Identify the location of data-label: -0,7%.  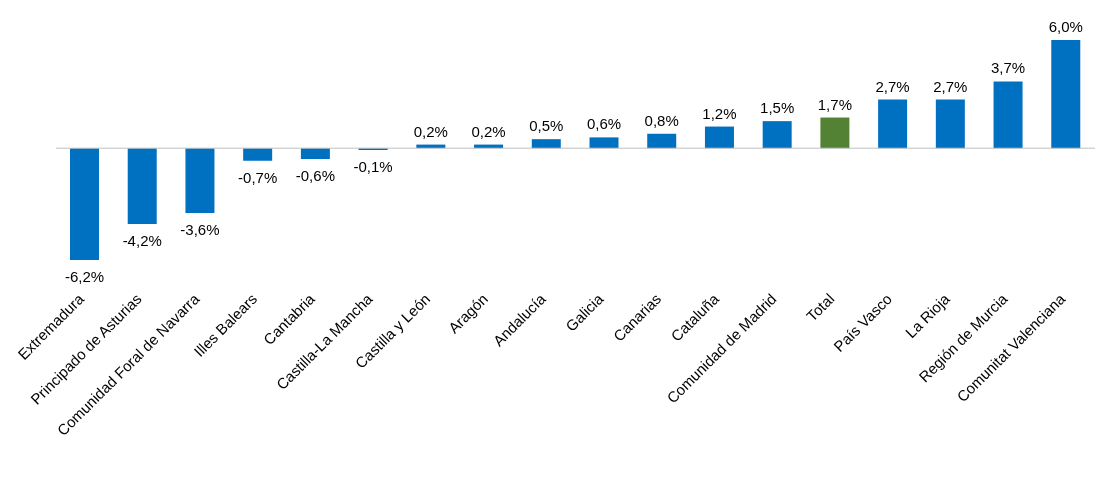
(258, 177).